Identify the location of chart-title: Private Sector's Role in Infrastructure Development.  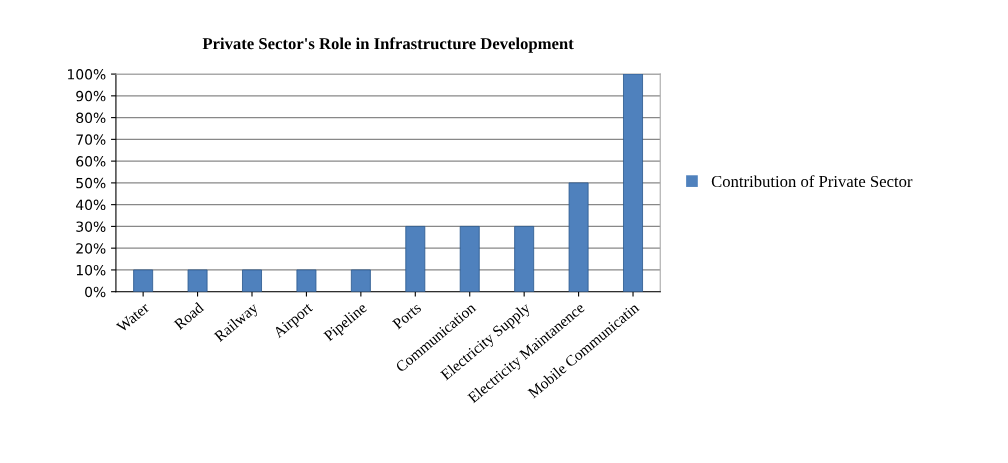
(388, 45).